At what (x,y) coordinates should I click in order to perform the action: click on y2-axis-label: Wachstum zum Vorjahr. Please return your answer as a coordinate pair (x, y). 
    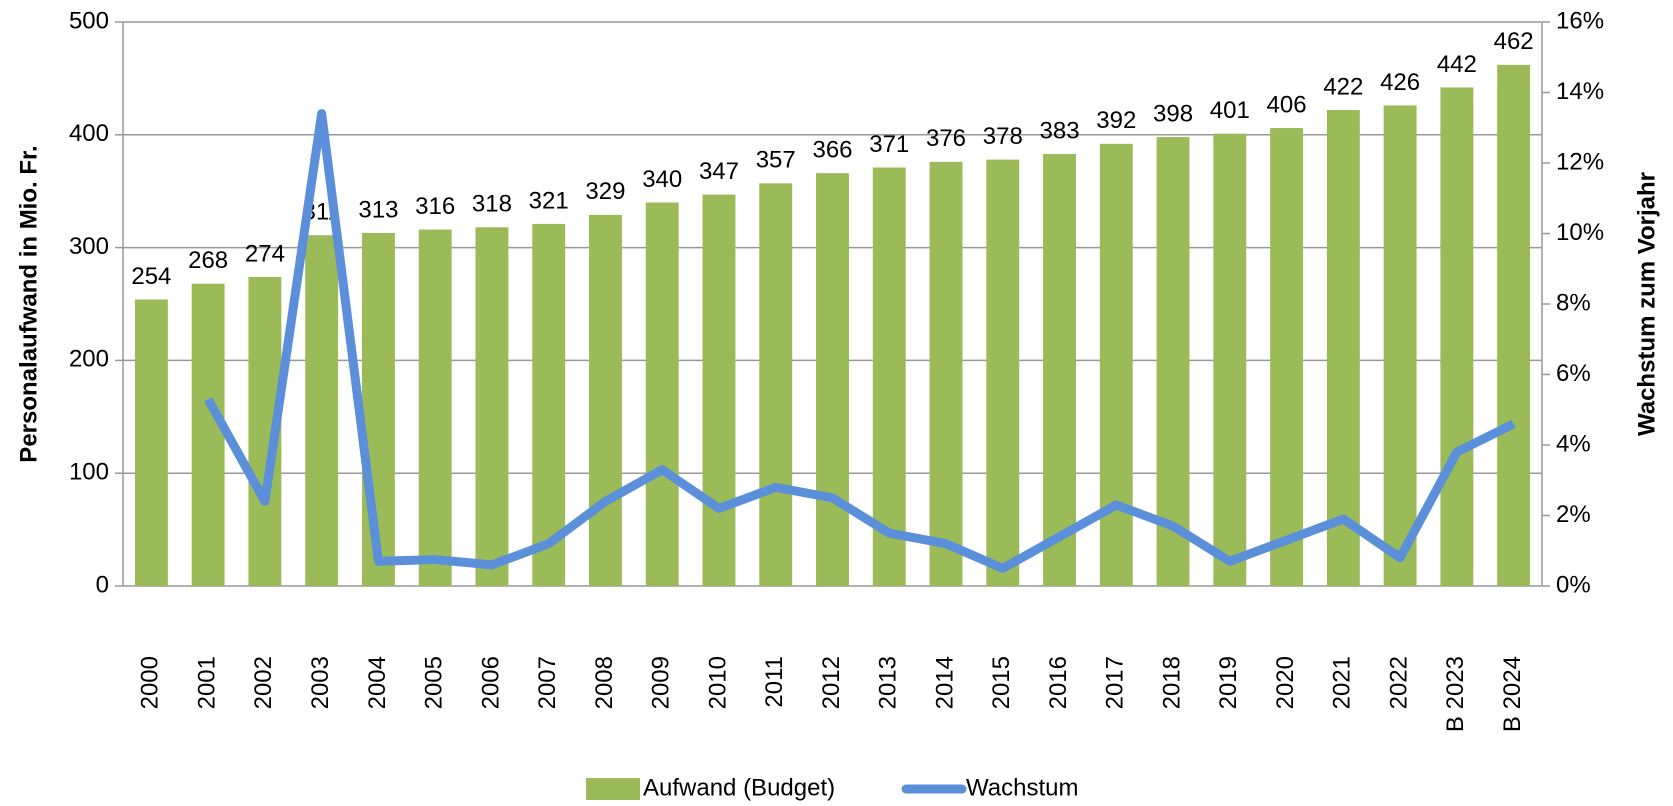
    Looking at the image, I should click on (1646, 304).